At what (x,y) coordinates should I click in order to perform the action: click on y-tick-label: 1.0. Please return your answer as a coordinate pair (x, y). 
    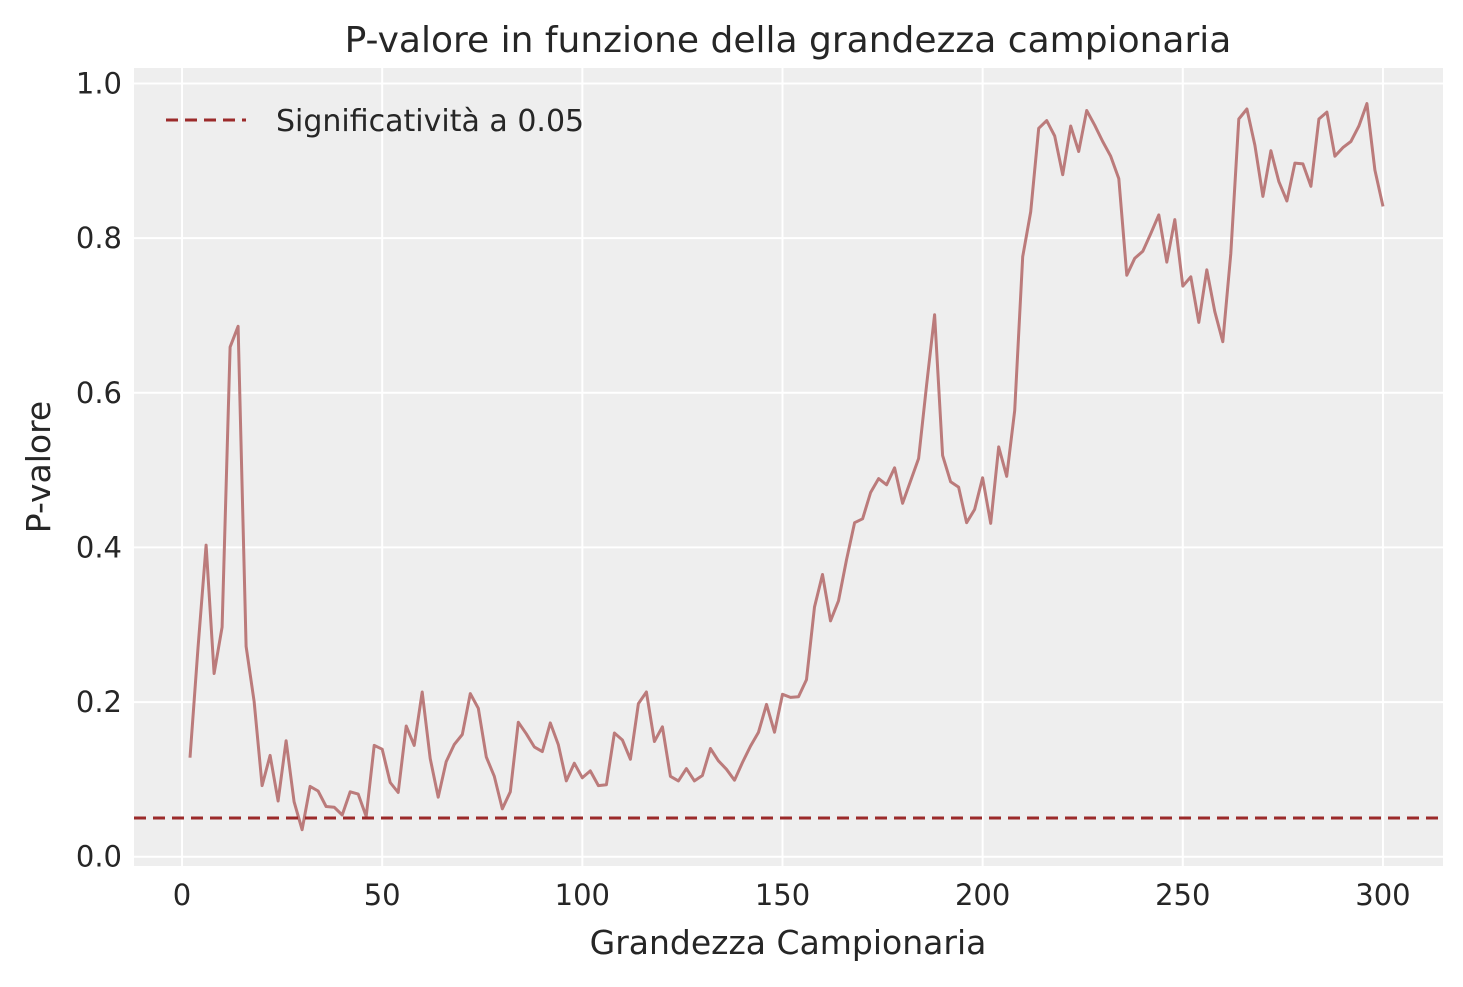
    Looking at the image, I should click on (99, 83).